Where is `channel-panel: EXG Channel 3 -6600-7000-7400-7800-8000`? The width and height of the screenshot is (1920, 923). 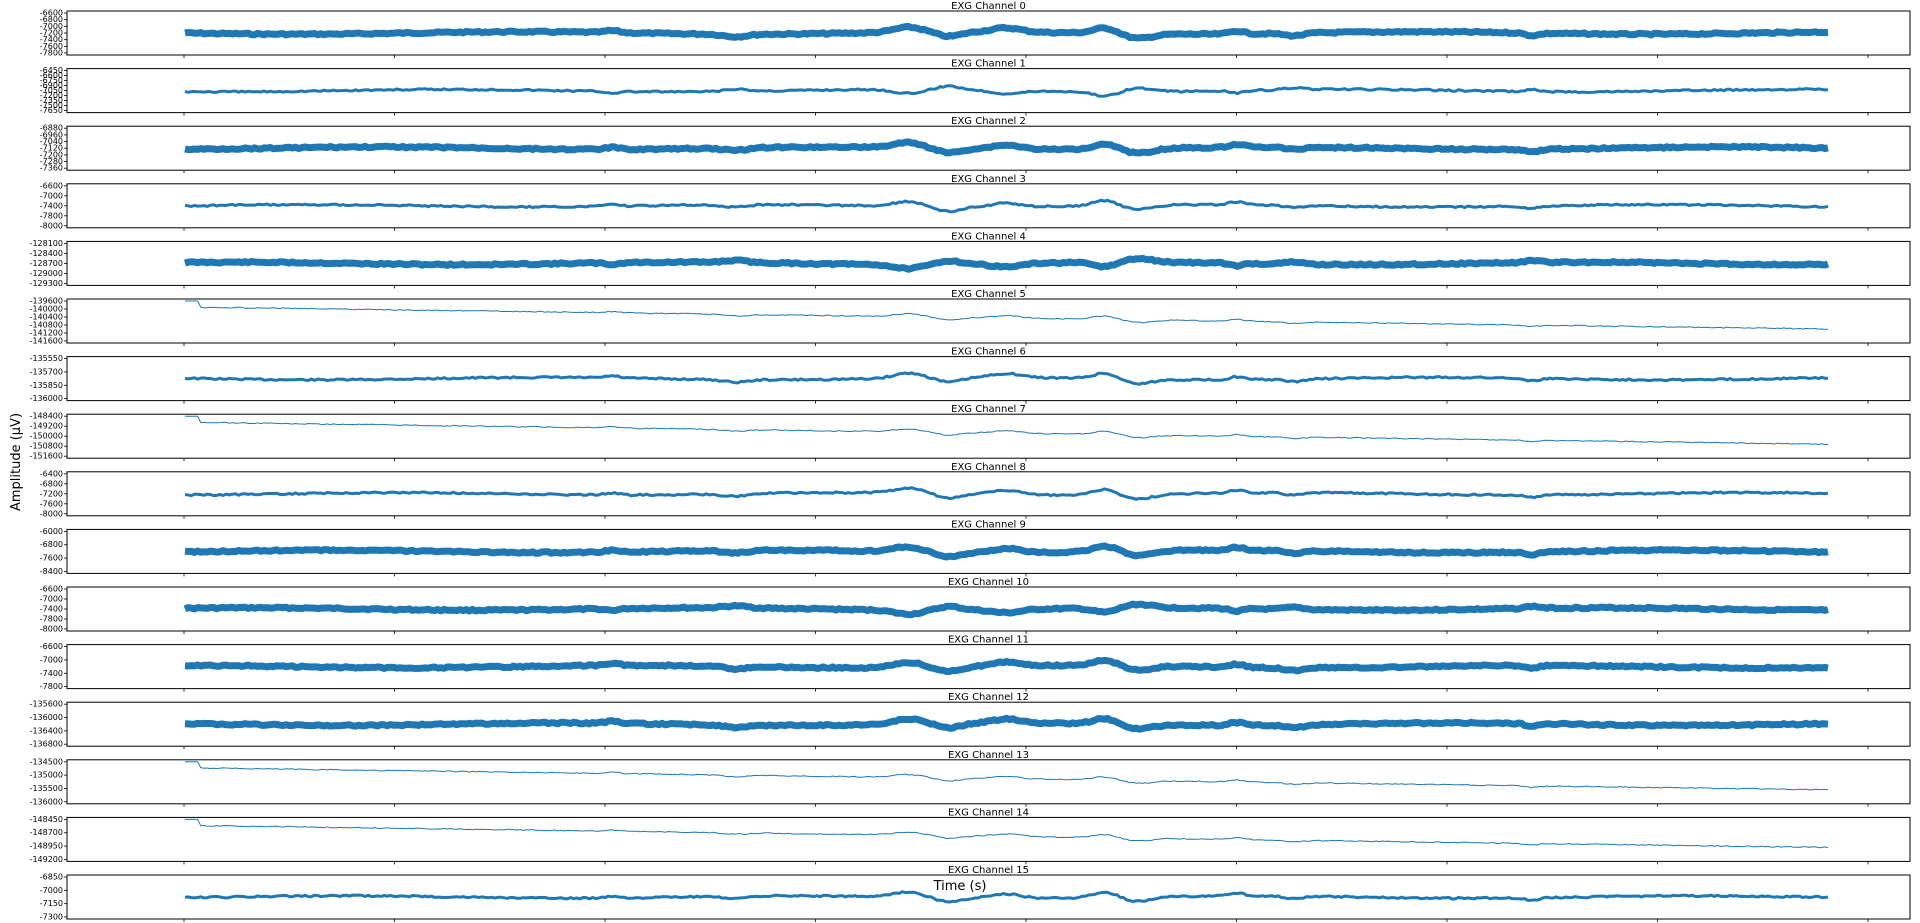 channel-panel: EXG Channel 3 -6600-7000-7400-7800-8000 is located at coordinates (975, 202).